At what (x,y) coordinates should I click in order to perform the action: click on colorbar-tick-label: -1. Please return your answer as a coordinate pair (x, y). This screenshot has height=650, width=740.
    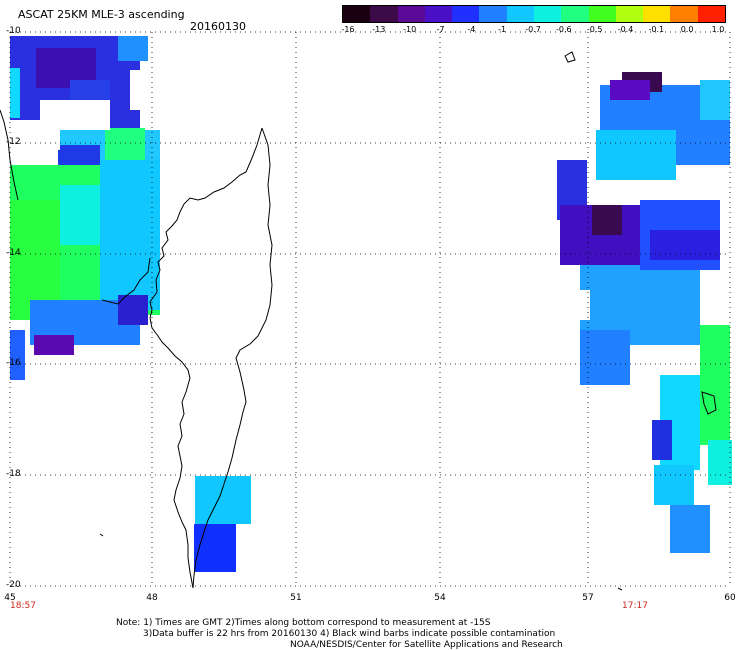
    Looking at the image, I should click on (502, 29).